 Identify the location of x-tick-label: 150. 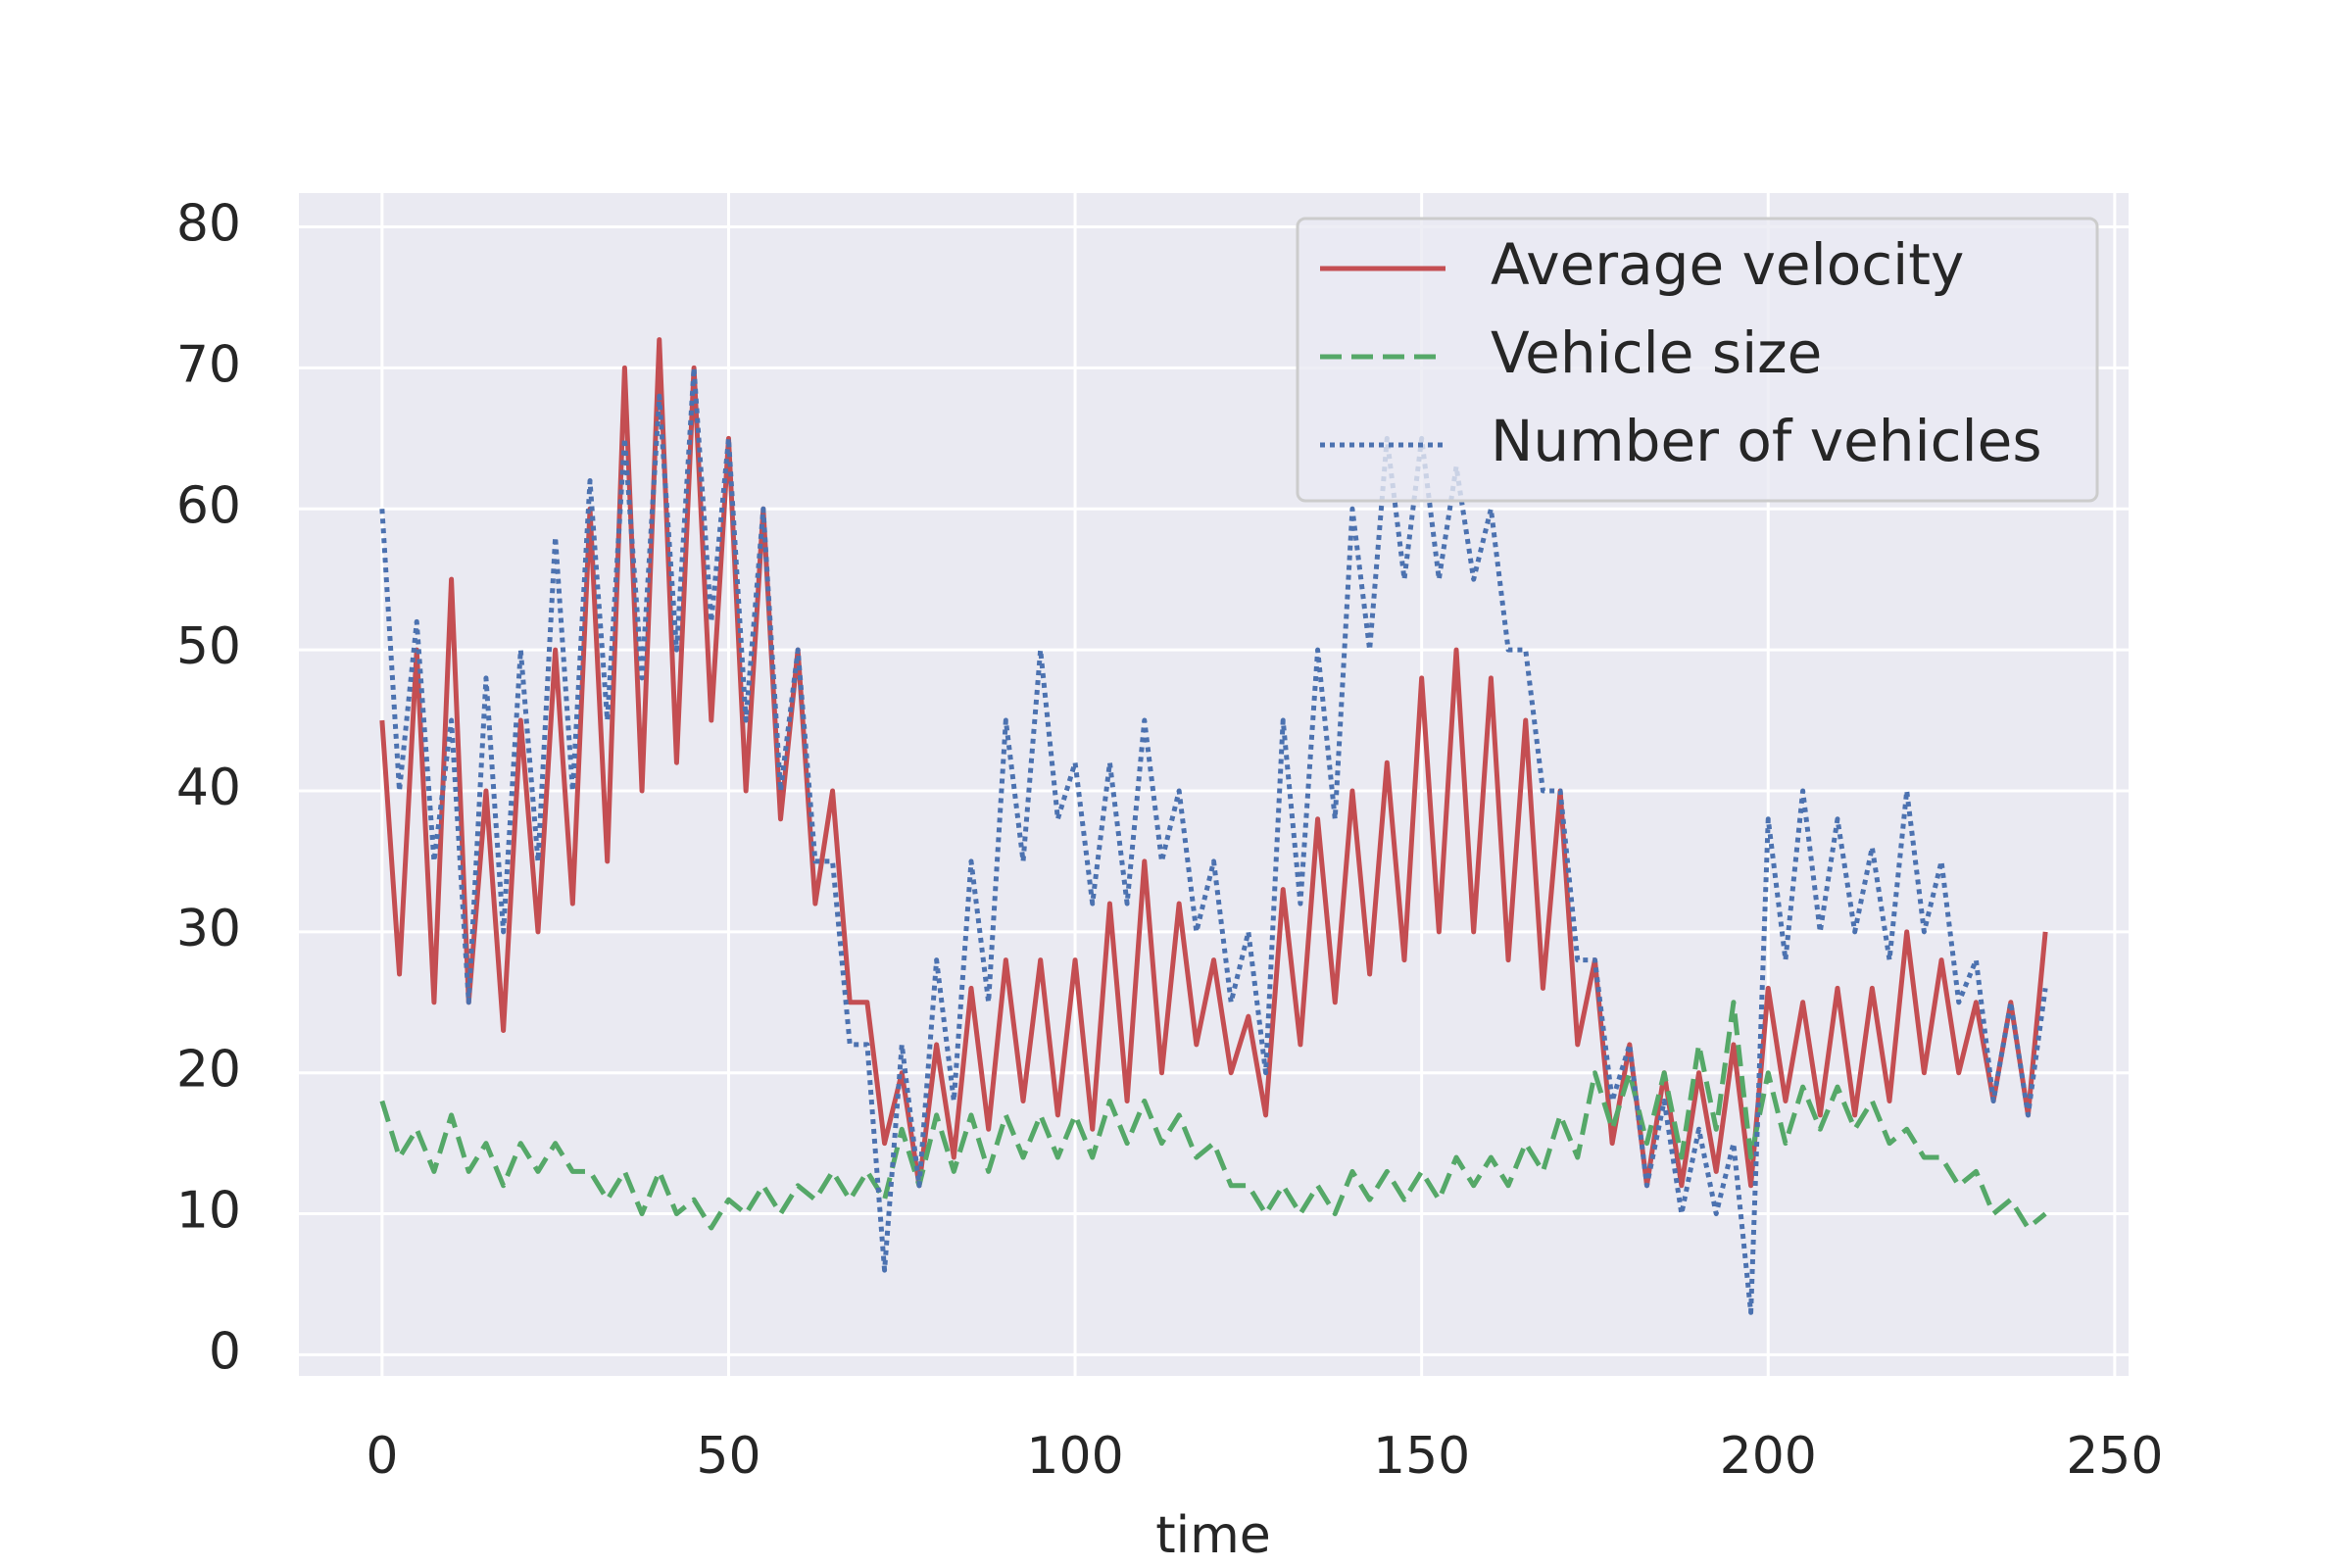
(1421, 1456).